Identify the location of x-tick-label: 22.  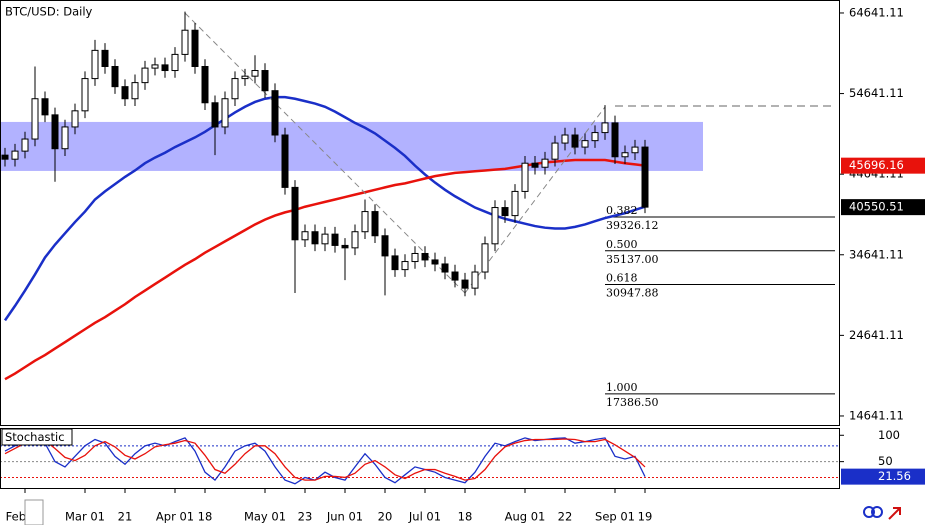
(565, 517).